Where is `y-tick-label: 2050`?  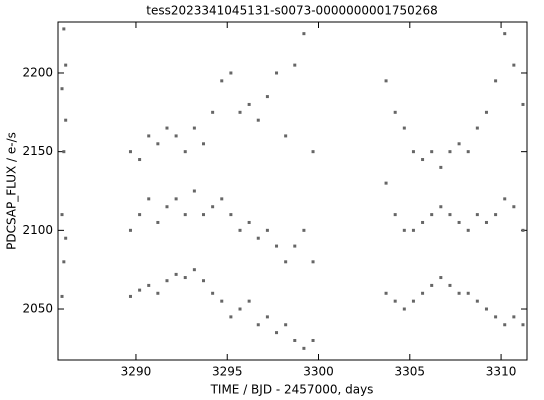 y-tick-label: 2050 is located at coordinates (37, 309).